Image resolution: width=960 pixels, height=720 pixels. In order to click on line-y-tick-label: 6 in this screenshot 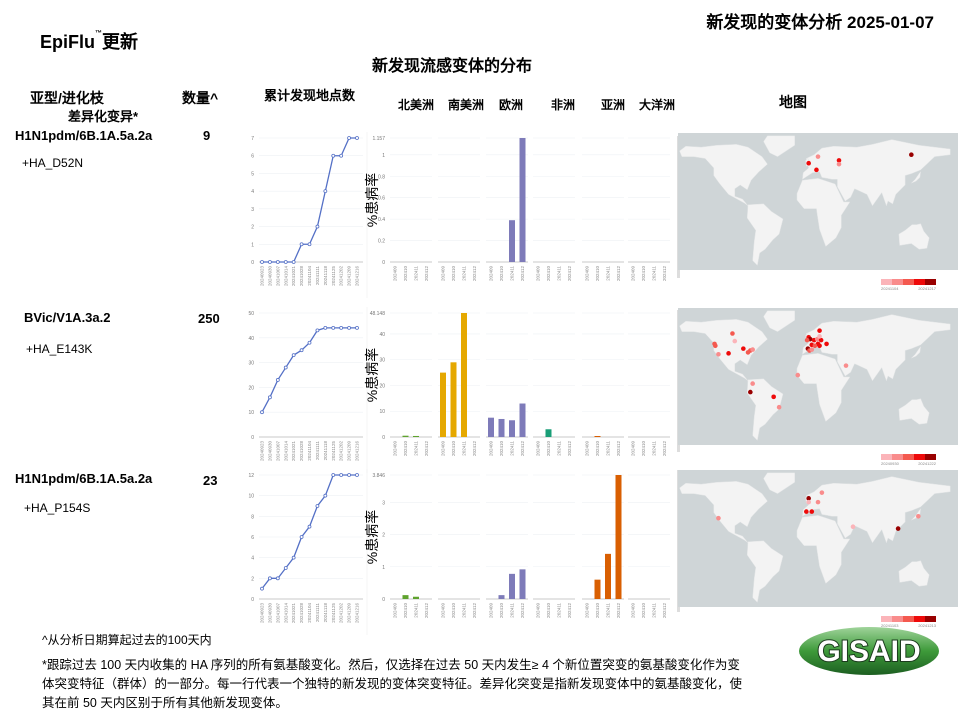, I will do `click(252, 538)`.